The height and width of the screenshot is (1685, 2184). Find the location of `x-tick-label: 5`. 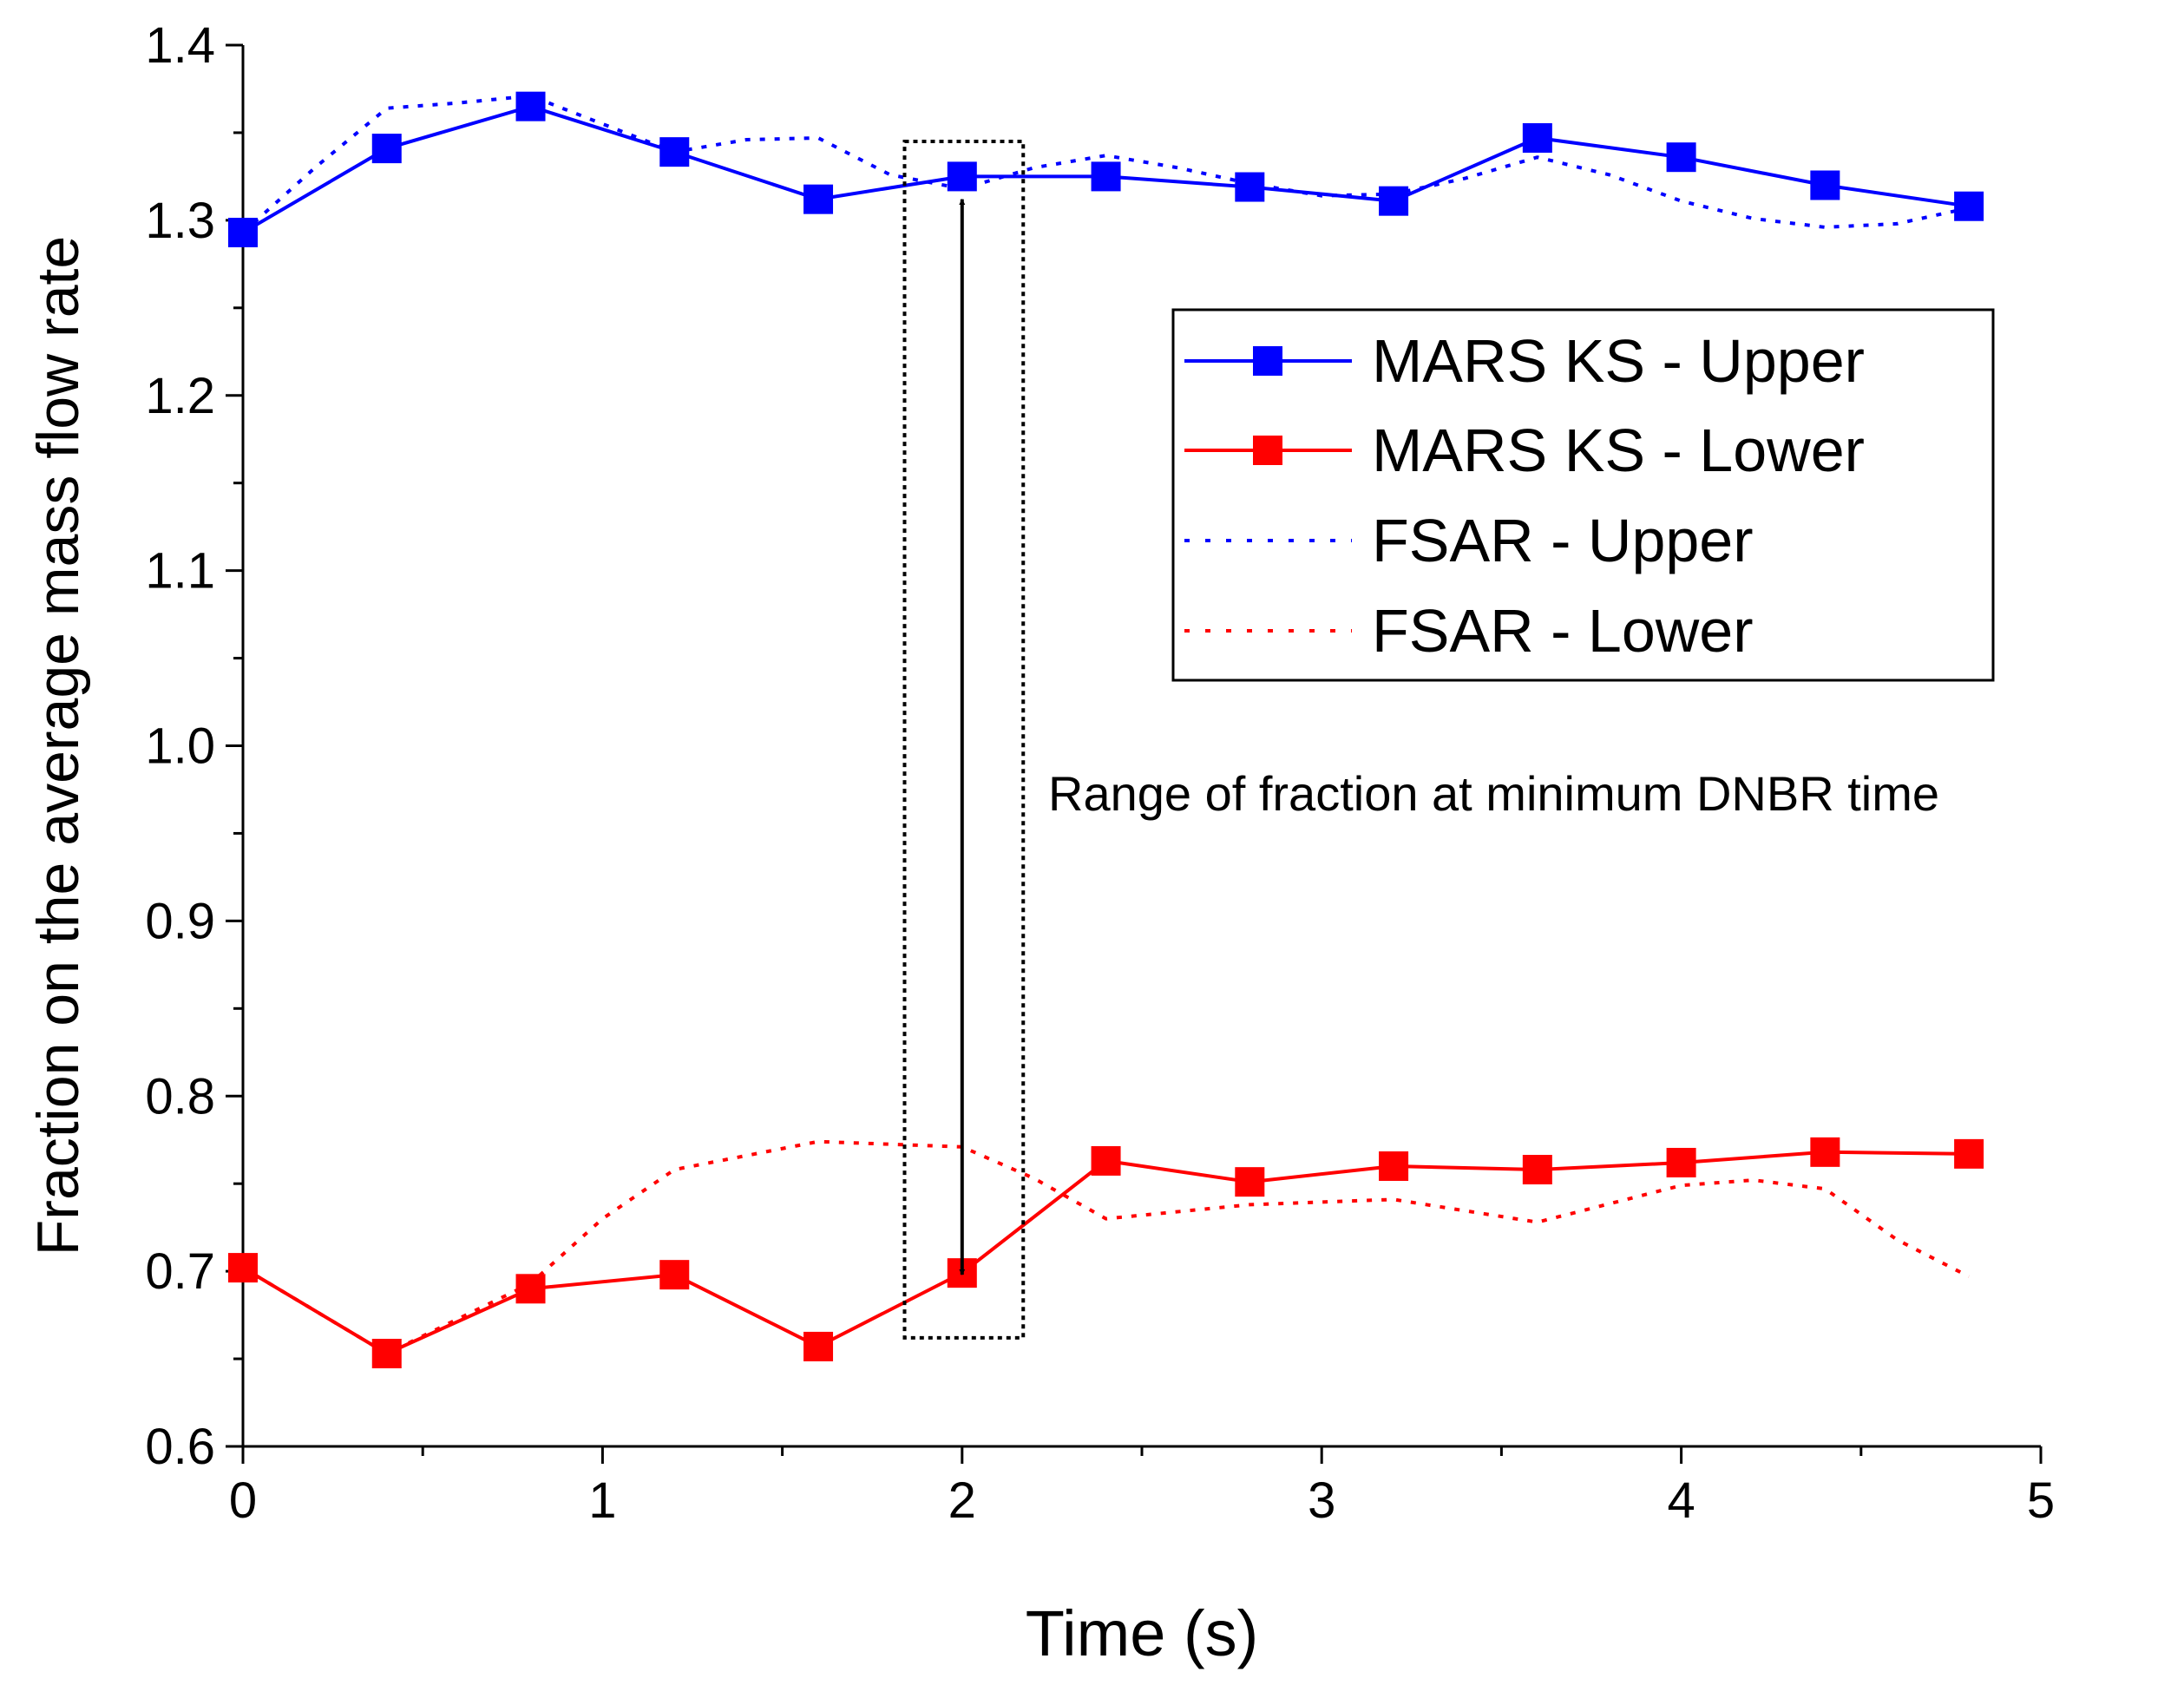

x-tick-label: 5 is located at coordinates (2041, 1501).